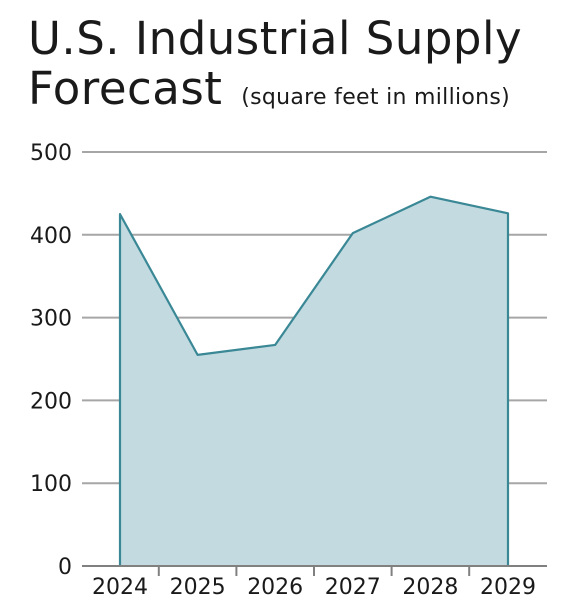 This screenshot has height=612, width=583. Describe the element at coordinates (198, 587) in the screenshot. I see `x-tick-label-2025: 2025` at that location.